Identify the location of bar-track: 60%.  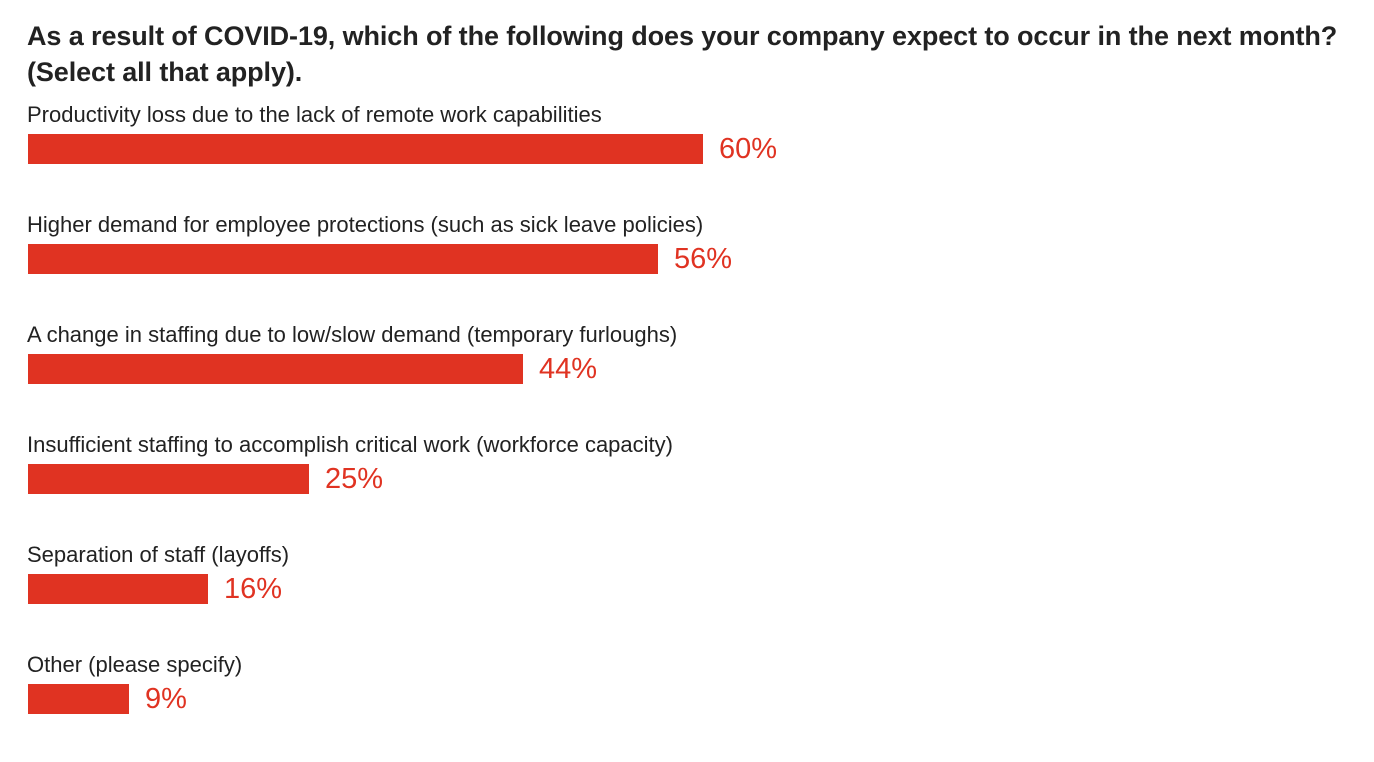
(578, 149).